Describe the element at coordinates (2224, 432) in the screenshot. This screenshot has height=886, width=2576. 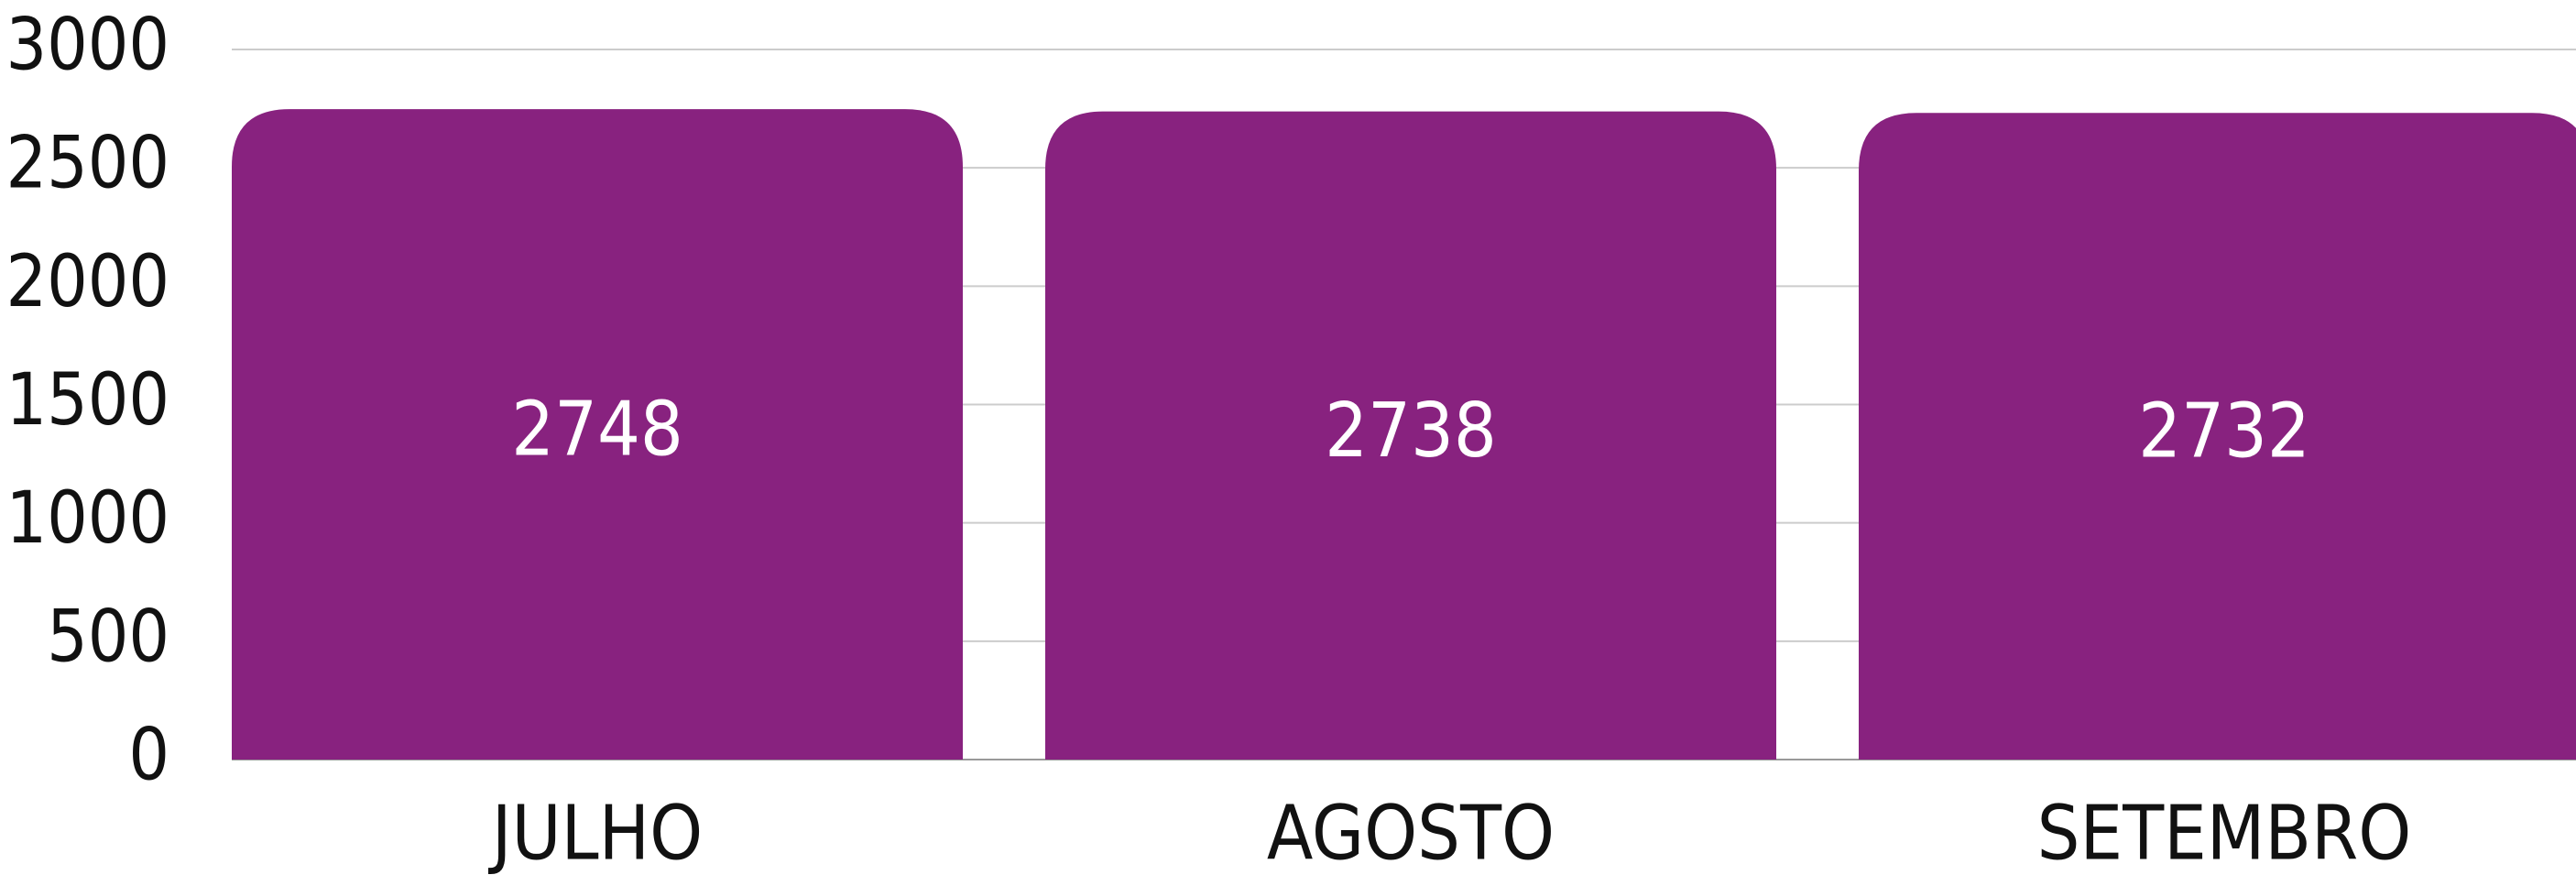
I see `value-label: 2732` at that location.